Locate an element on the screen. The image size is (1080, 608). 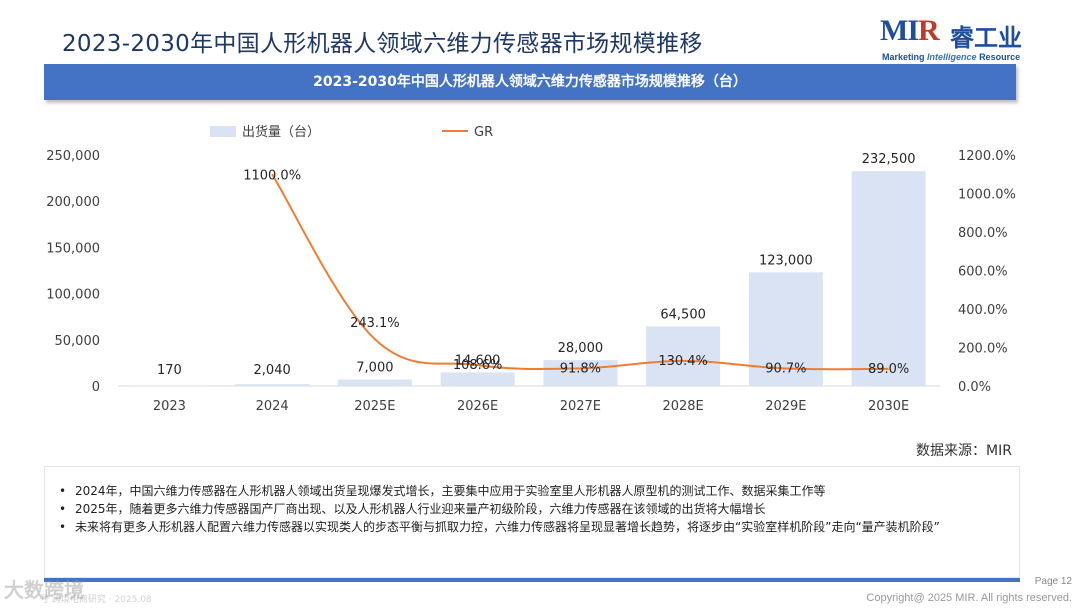
chart-header: 2023-2030年中国人形机器人领域六维力传感器市场规模推移（台） is located at coordinates (530, 82).